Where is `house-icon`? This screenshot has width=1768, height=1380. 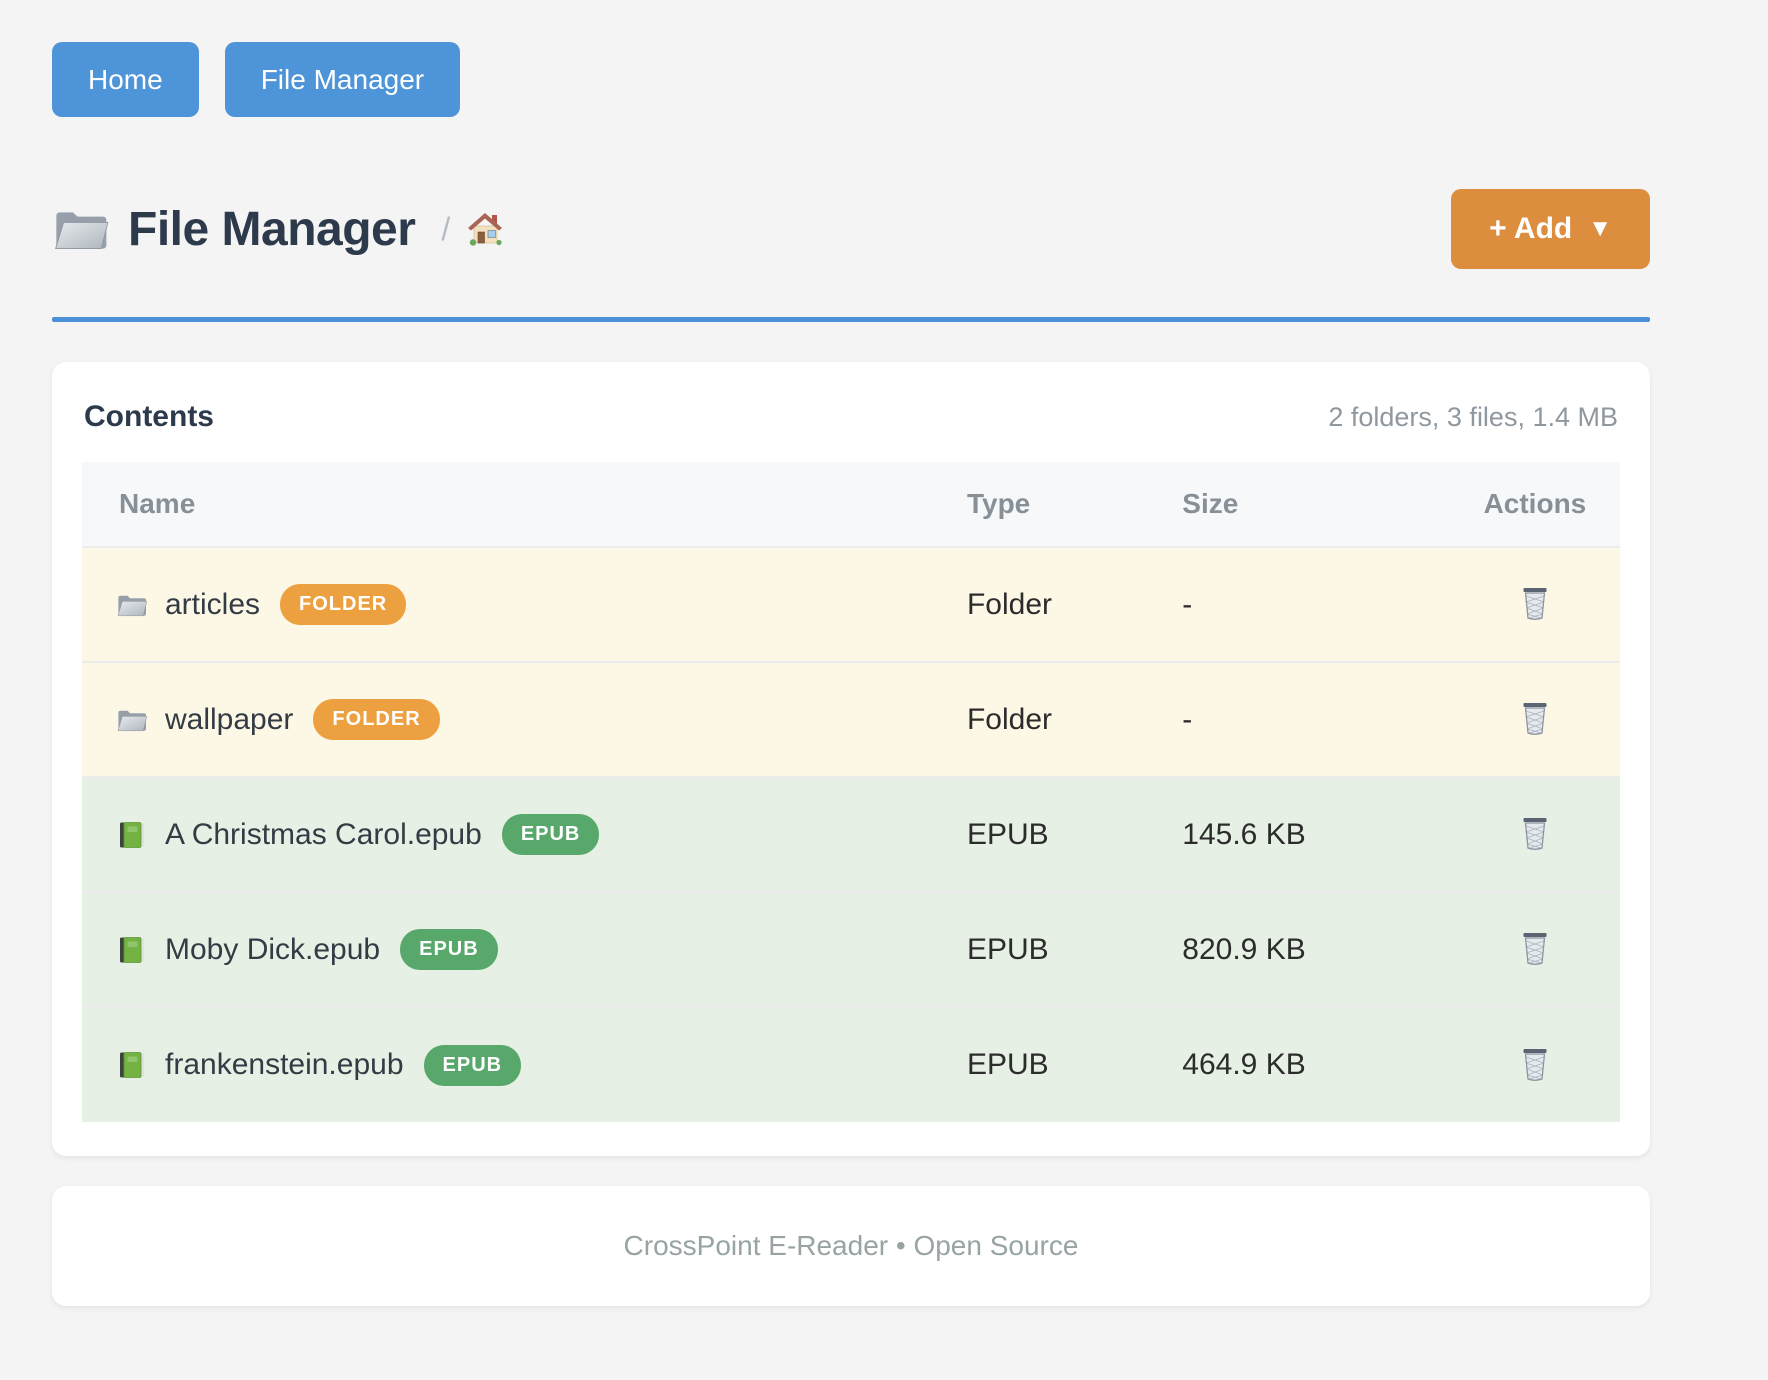 house-icon is located at coordinates (485, 229).